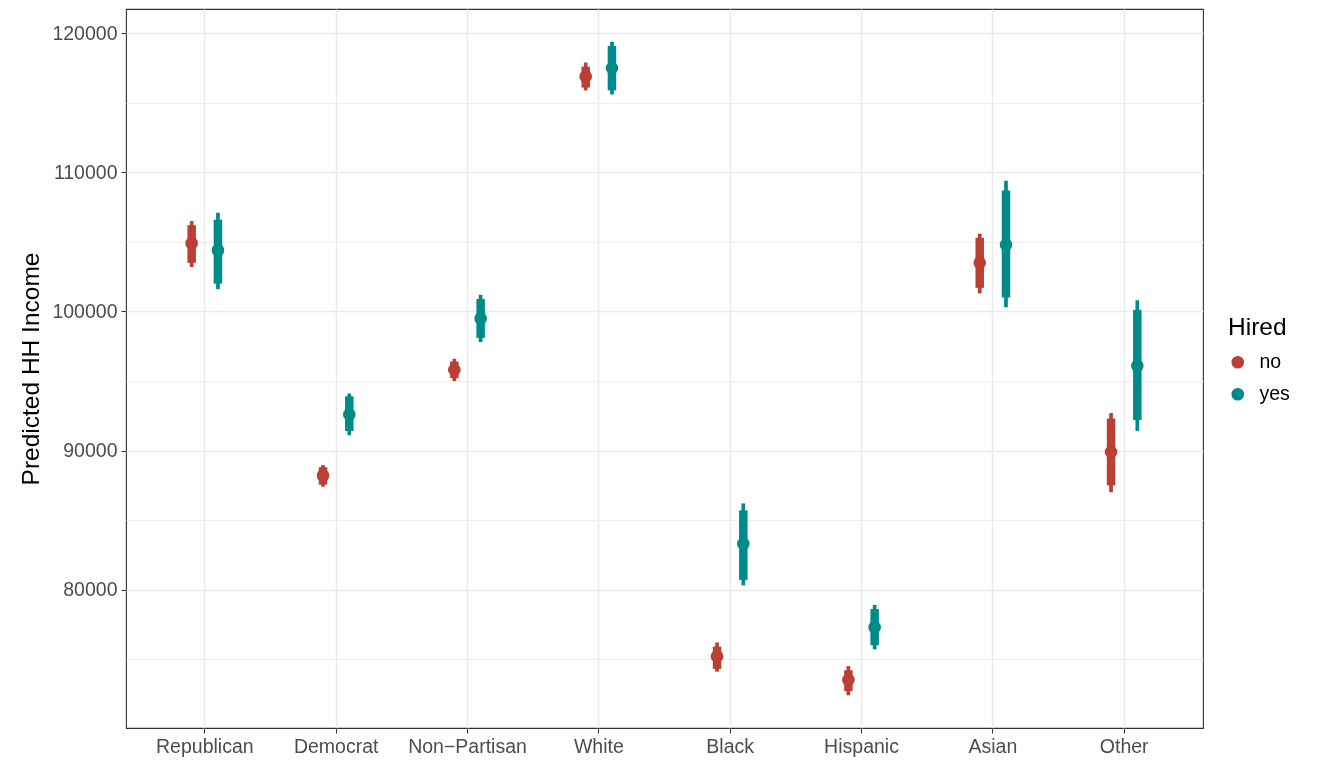 The height and width of the screenshot is (764, 1340). What do you see at coordinates (85, 171) in the screenshot?
I see `y-tick-label: 110000` at bounding box center [85, 171].